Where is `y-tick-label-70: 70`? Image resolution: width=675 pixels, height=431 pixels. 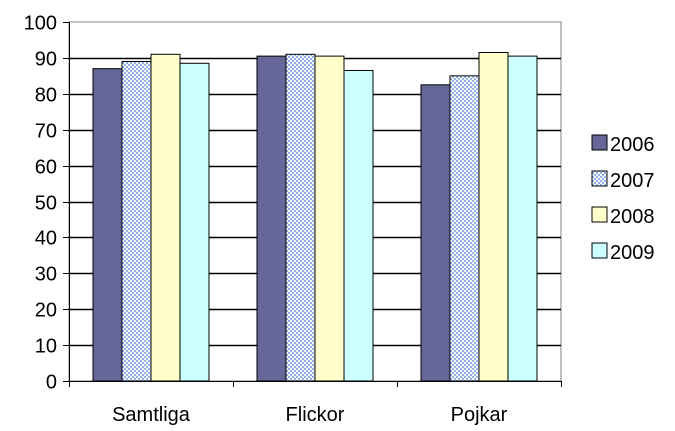
y-tick-label-70: 70 is located at coordinates (46, 132).